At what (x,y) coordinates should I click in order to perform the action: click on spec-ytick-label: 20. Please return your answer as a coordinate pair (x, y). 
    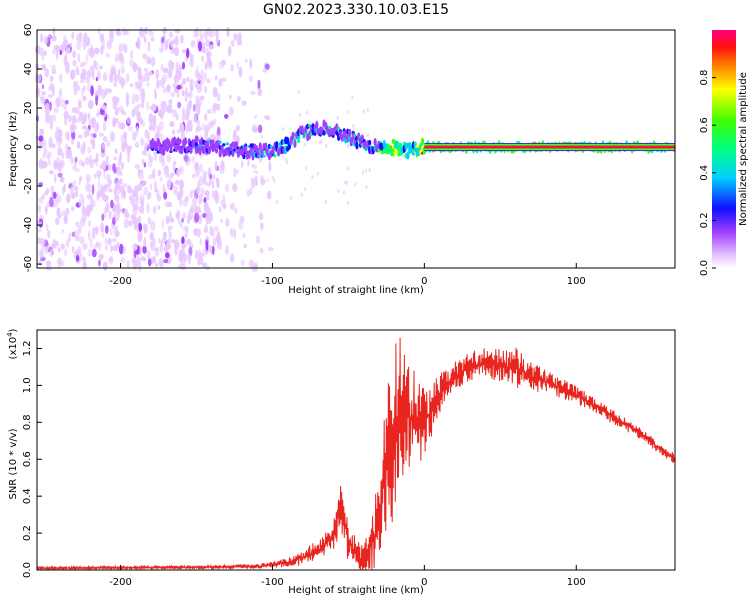
    Looking at the image, I should click on (28, 108).